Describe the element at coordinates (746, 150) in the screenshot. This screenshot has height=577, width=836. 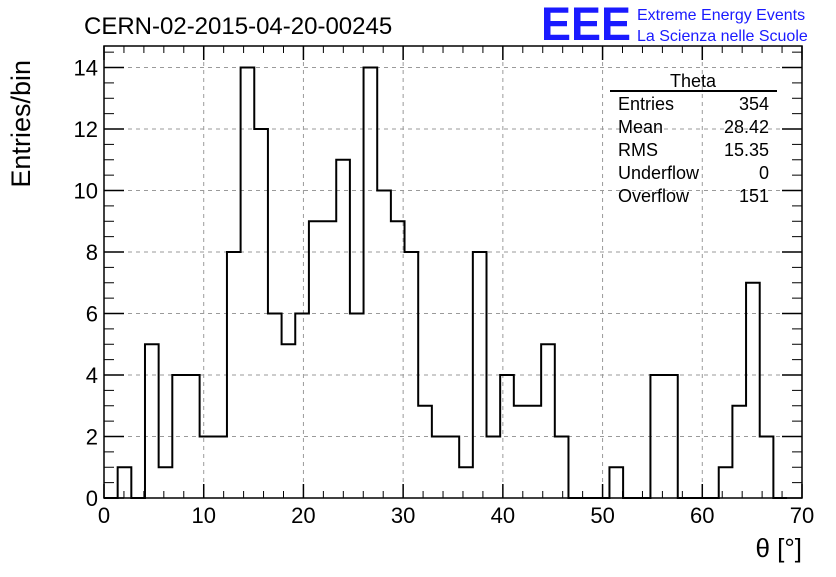
I see `stats-row-value: 15.35` at that location.